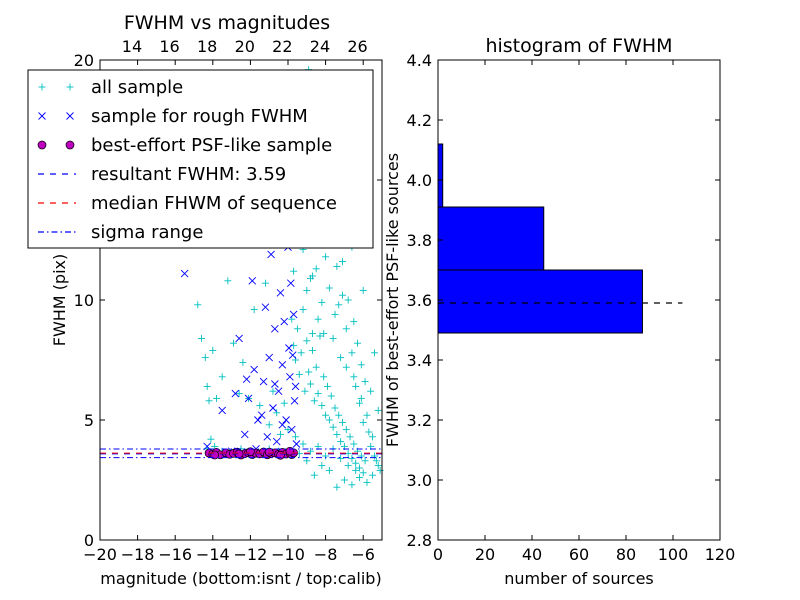  I want to click on x-tick-label: 100, so click(673, 554).